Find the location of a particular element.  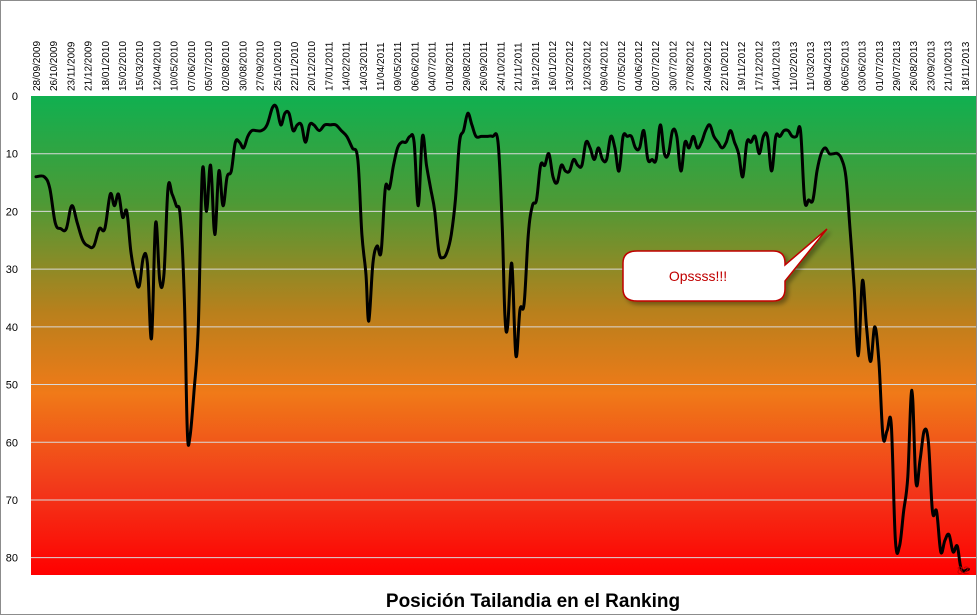

x-tick-label: 25/10/2010 is located at coordinates (278, 66).